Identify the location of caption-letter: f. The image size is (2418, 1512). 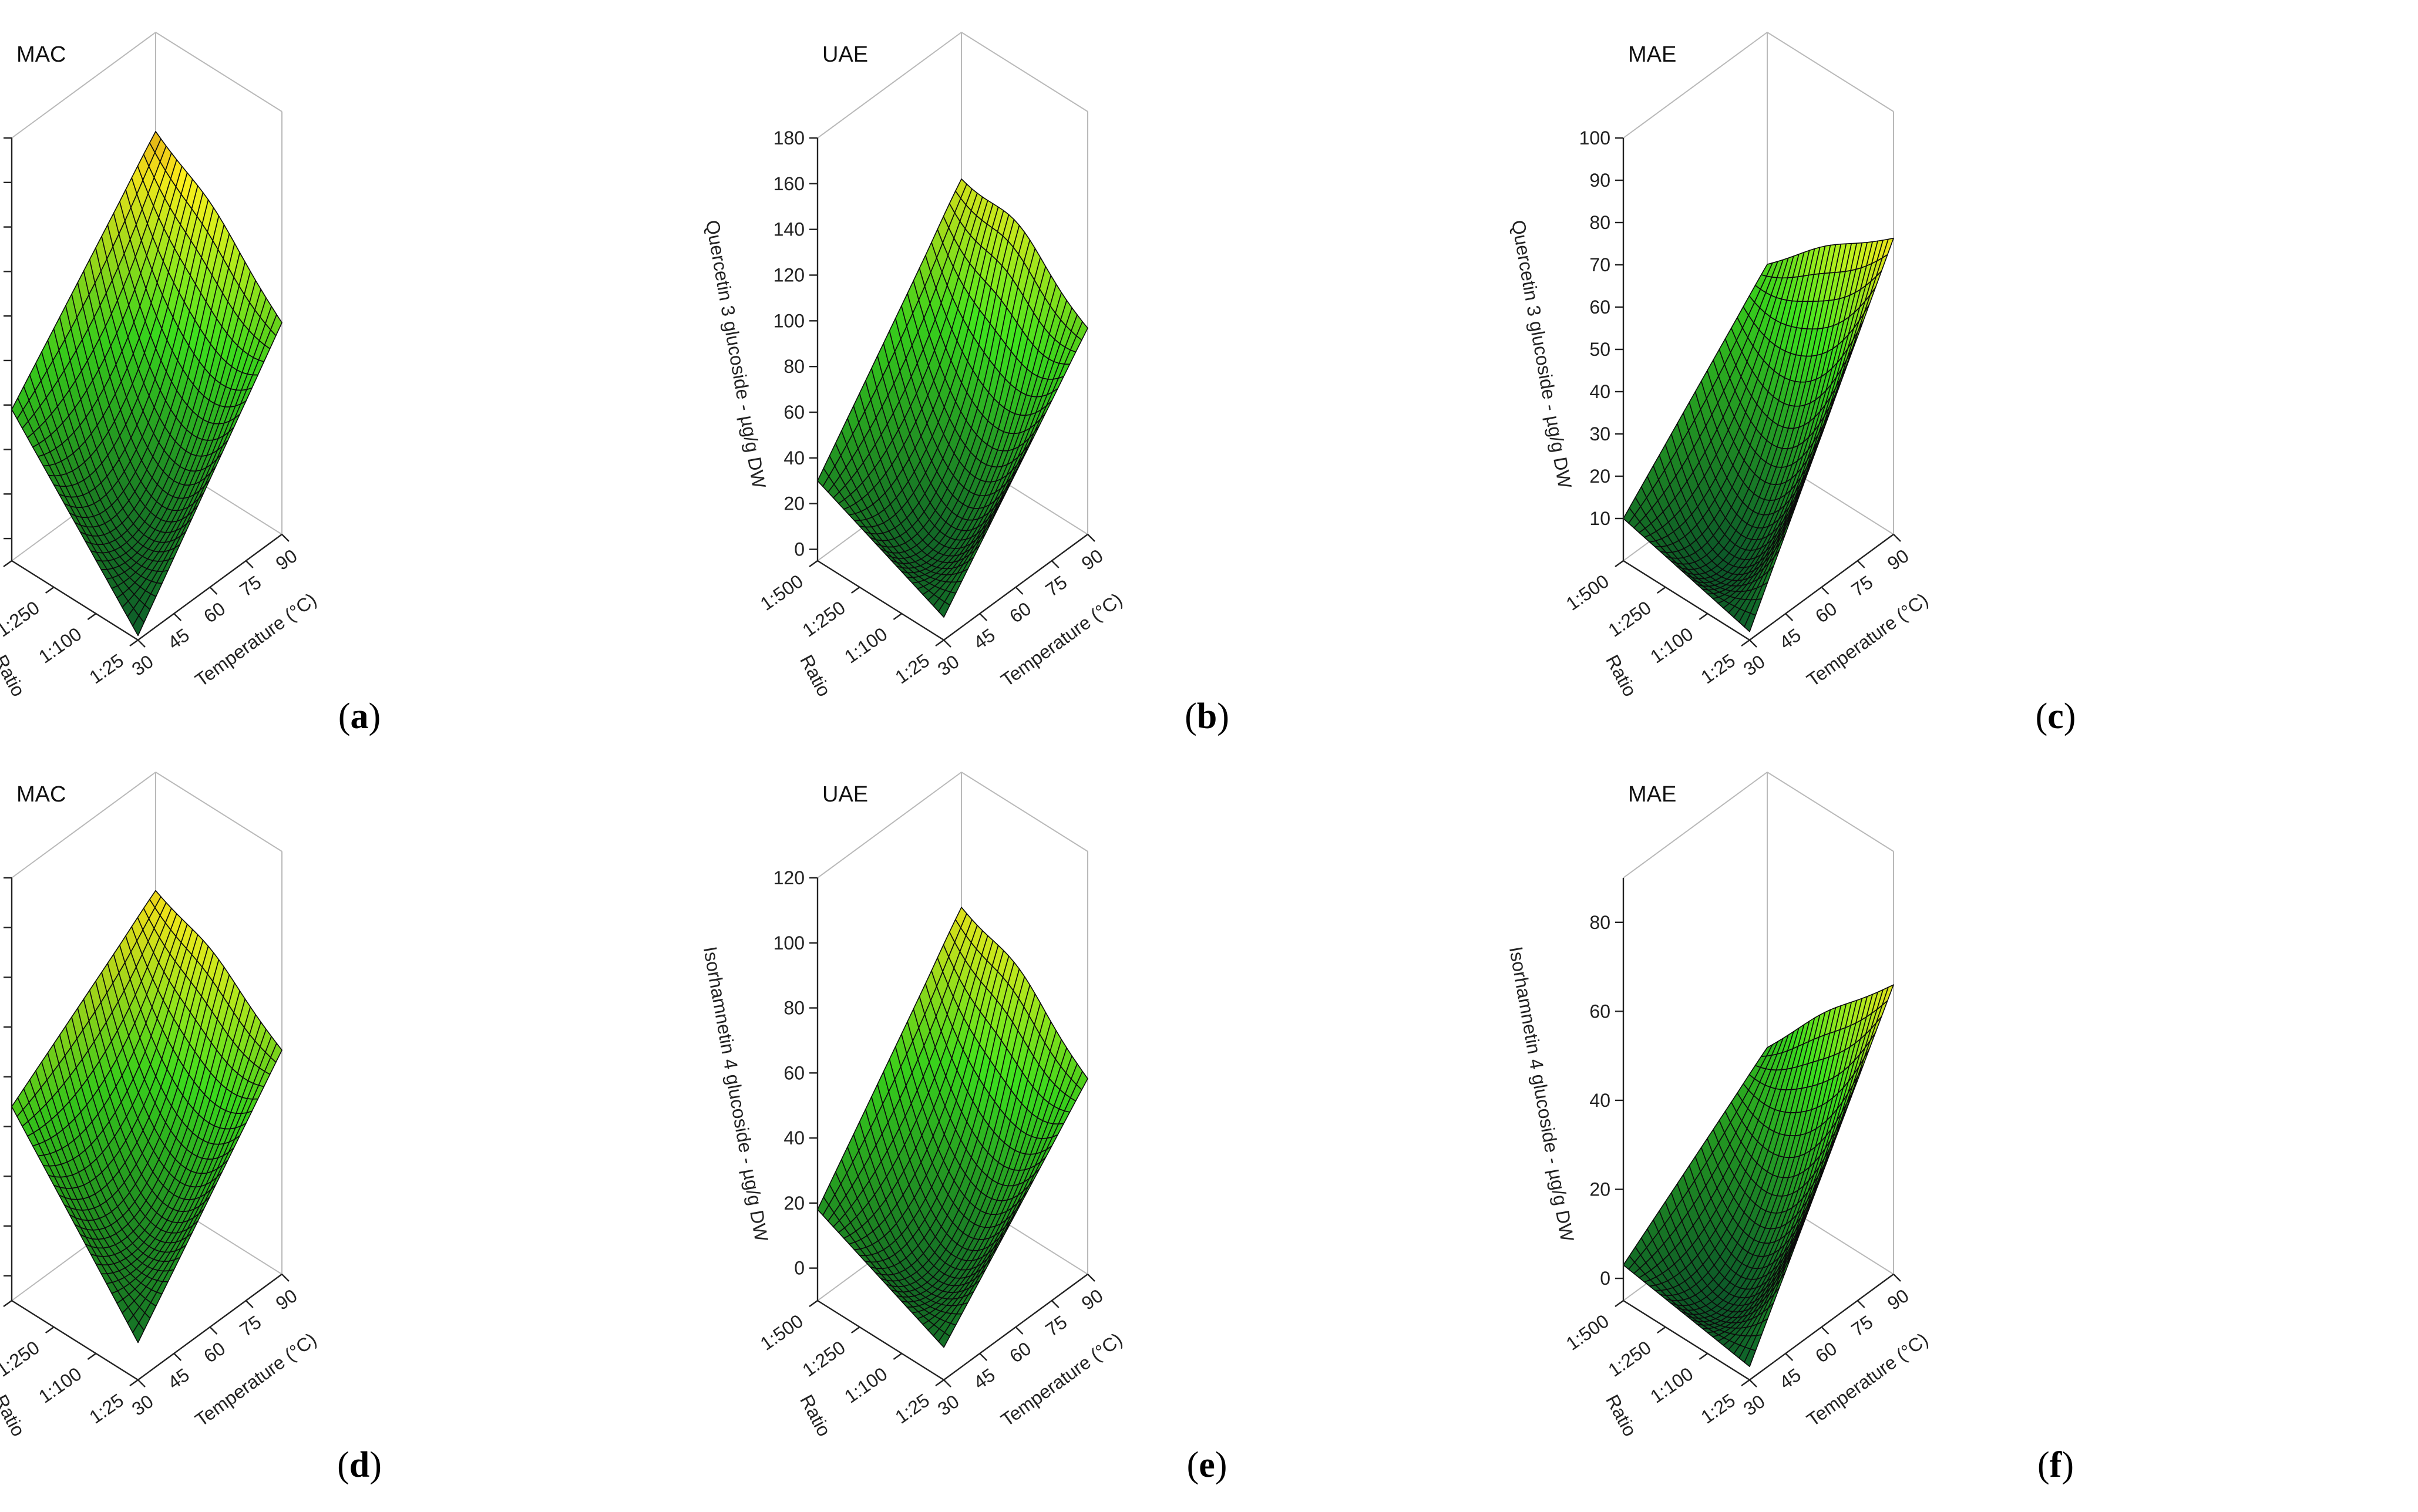
(2055, 1465).